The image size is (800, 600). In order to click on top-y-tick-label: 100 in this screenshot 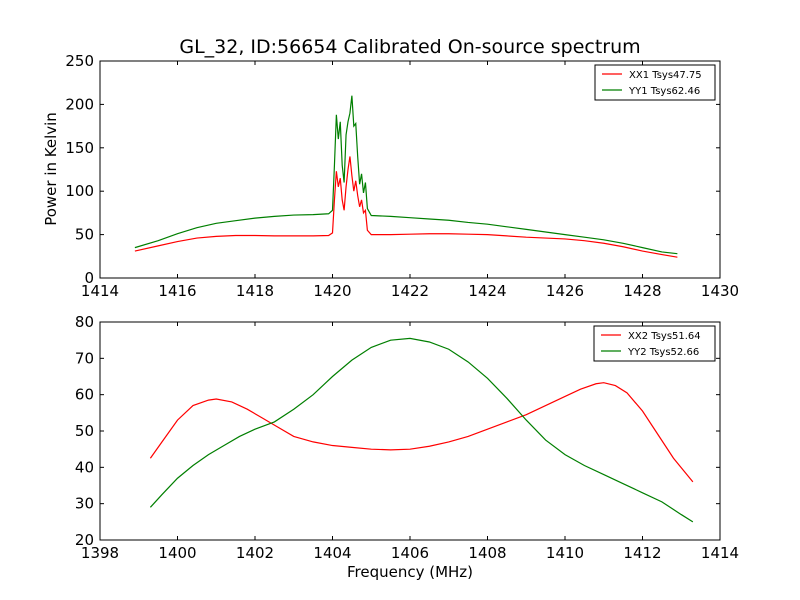, I will do `click(79, 191)`.